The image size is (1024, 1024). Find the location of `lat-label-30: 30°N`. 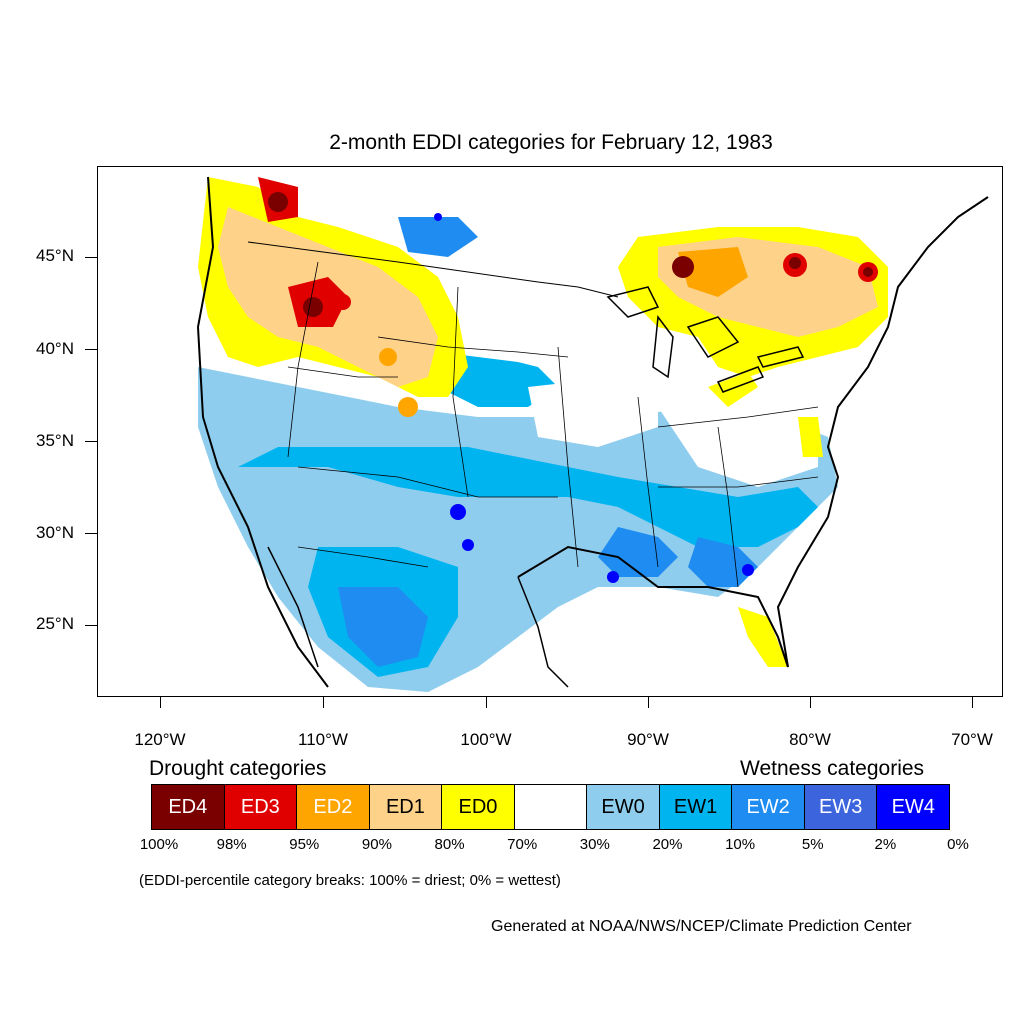

lat-label-30: 30°N is located at coordinates (55, 532).